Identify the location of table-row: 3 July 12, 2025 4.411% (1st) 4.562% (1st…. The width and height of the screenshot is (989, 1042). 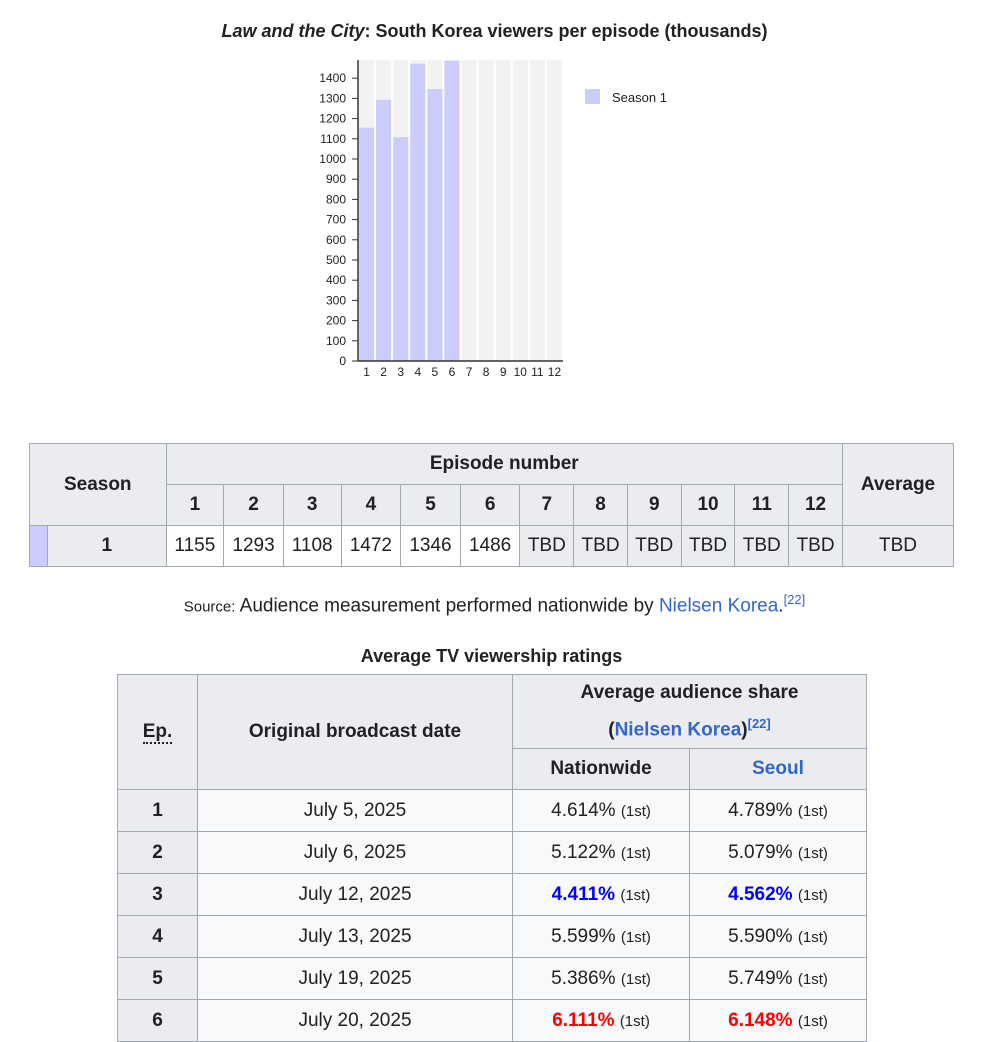
(492, 894).